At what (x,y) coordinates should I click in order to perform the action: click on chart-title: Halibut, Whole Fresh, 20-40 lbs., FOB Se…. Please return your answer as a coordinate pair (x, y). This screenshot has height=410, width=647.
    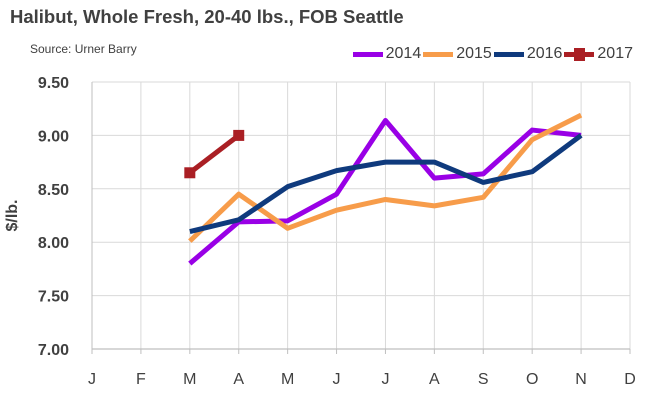
    Looking at the image, I should click on (207, 16).